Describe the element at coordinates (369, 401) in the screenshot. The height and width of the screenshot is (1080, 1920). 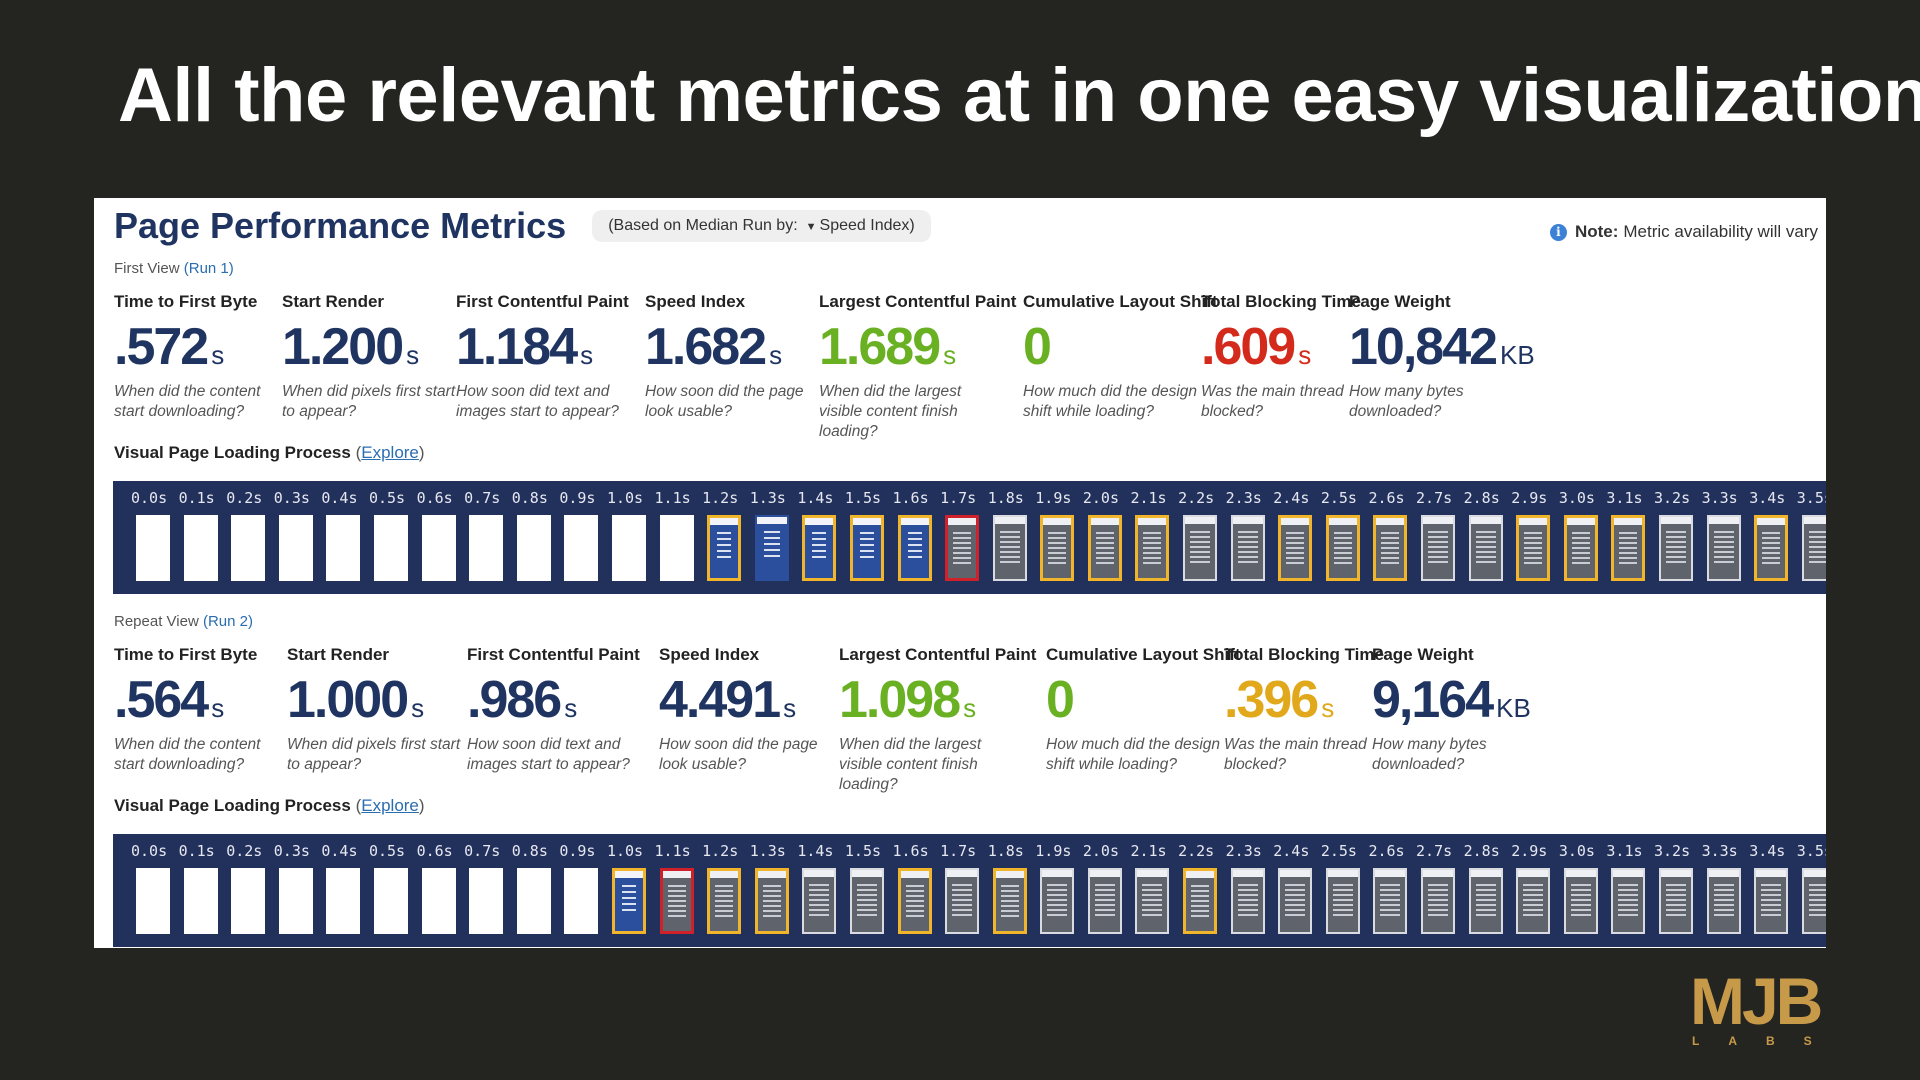
I see `metric-description: When did pixels first start to appear?` at that location.